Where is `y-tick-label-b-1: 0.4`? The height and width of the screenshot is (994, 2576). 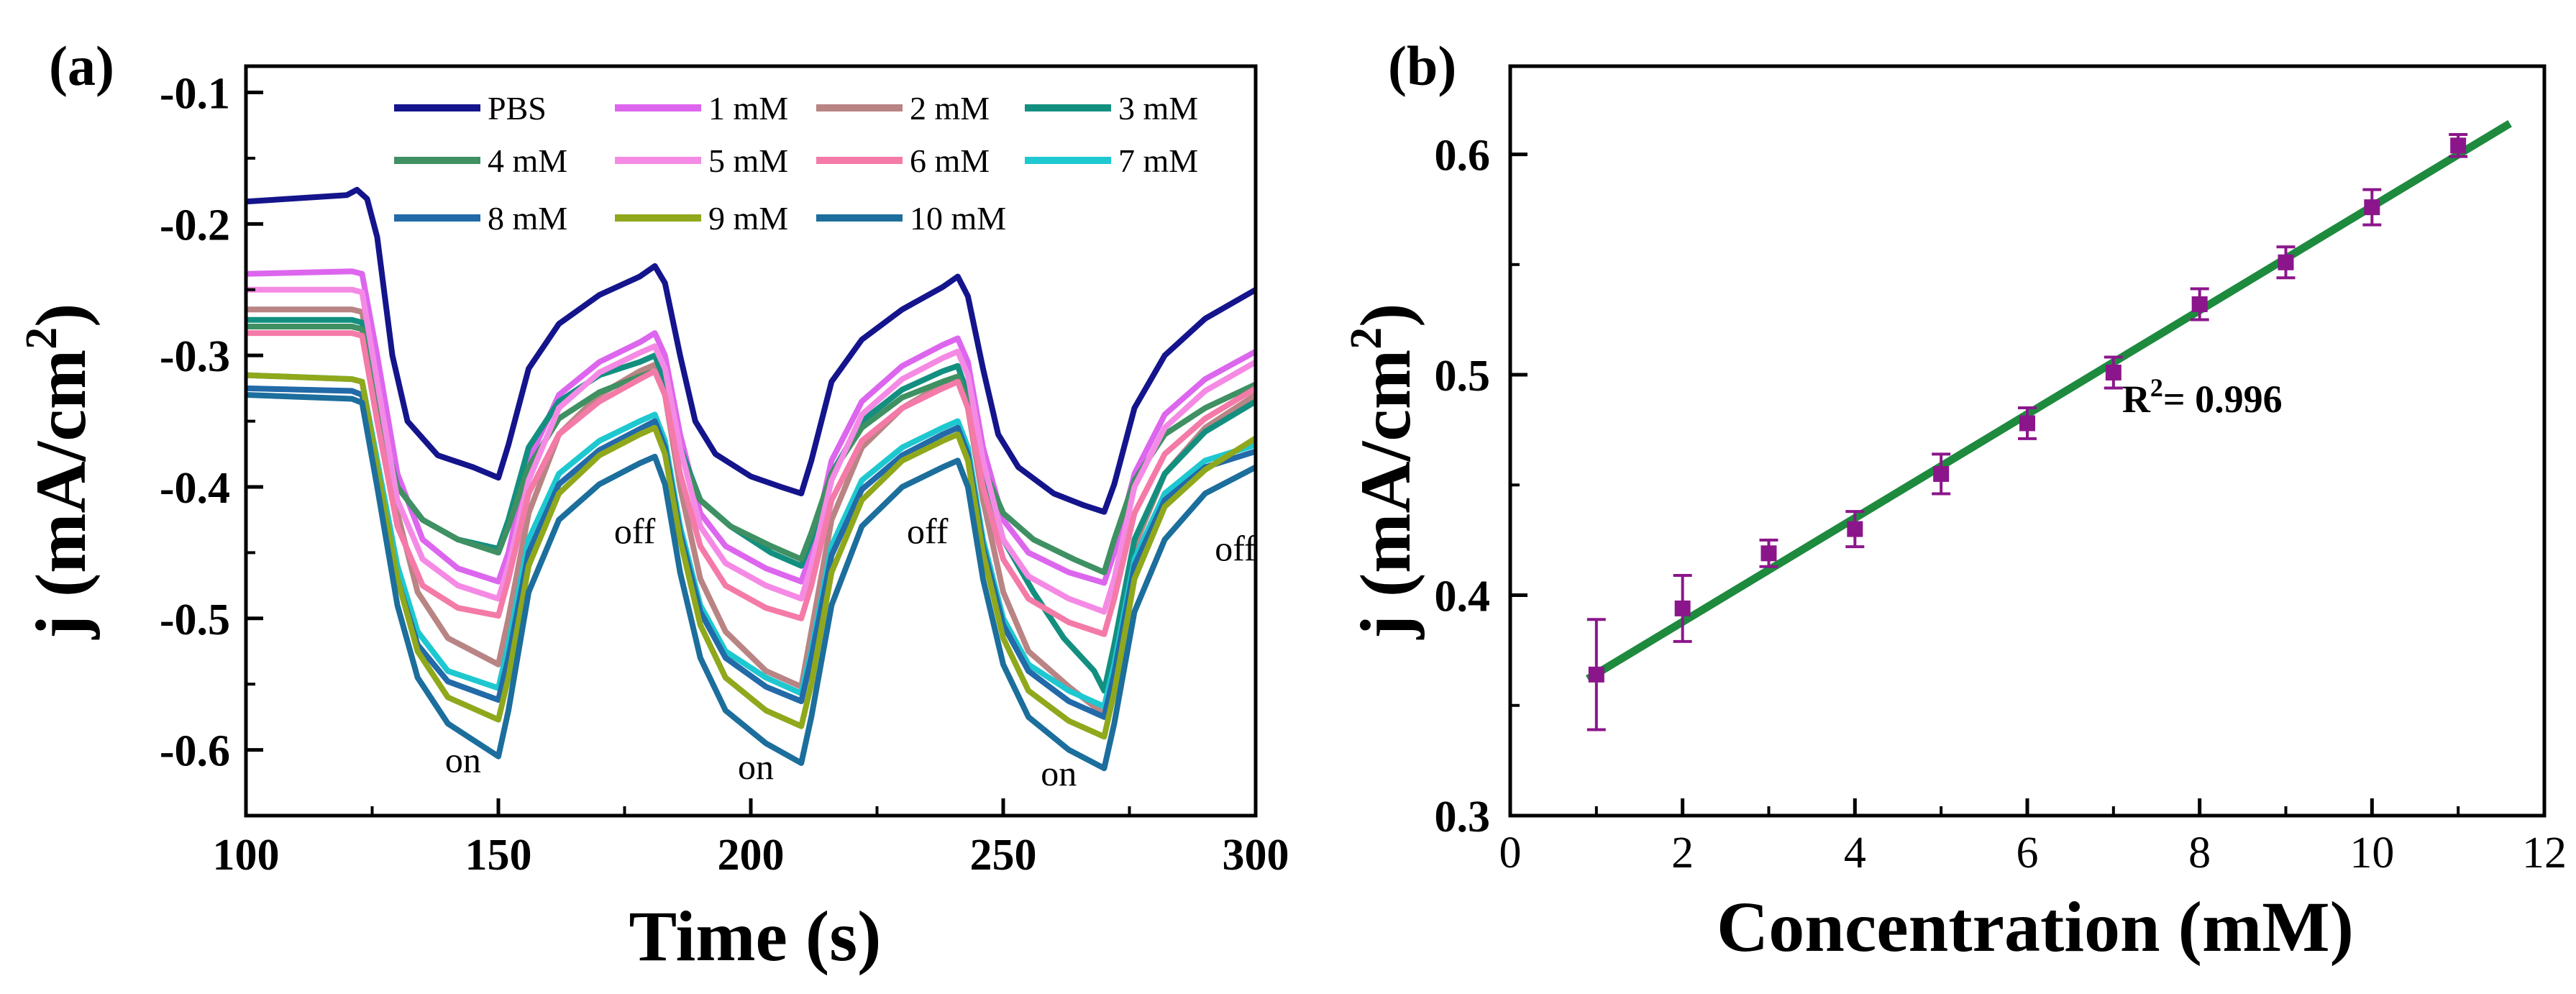
y-tick-label-b-1: 0.4 is located at coordinates (1463, 597).